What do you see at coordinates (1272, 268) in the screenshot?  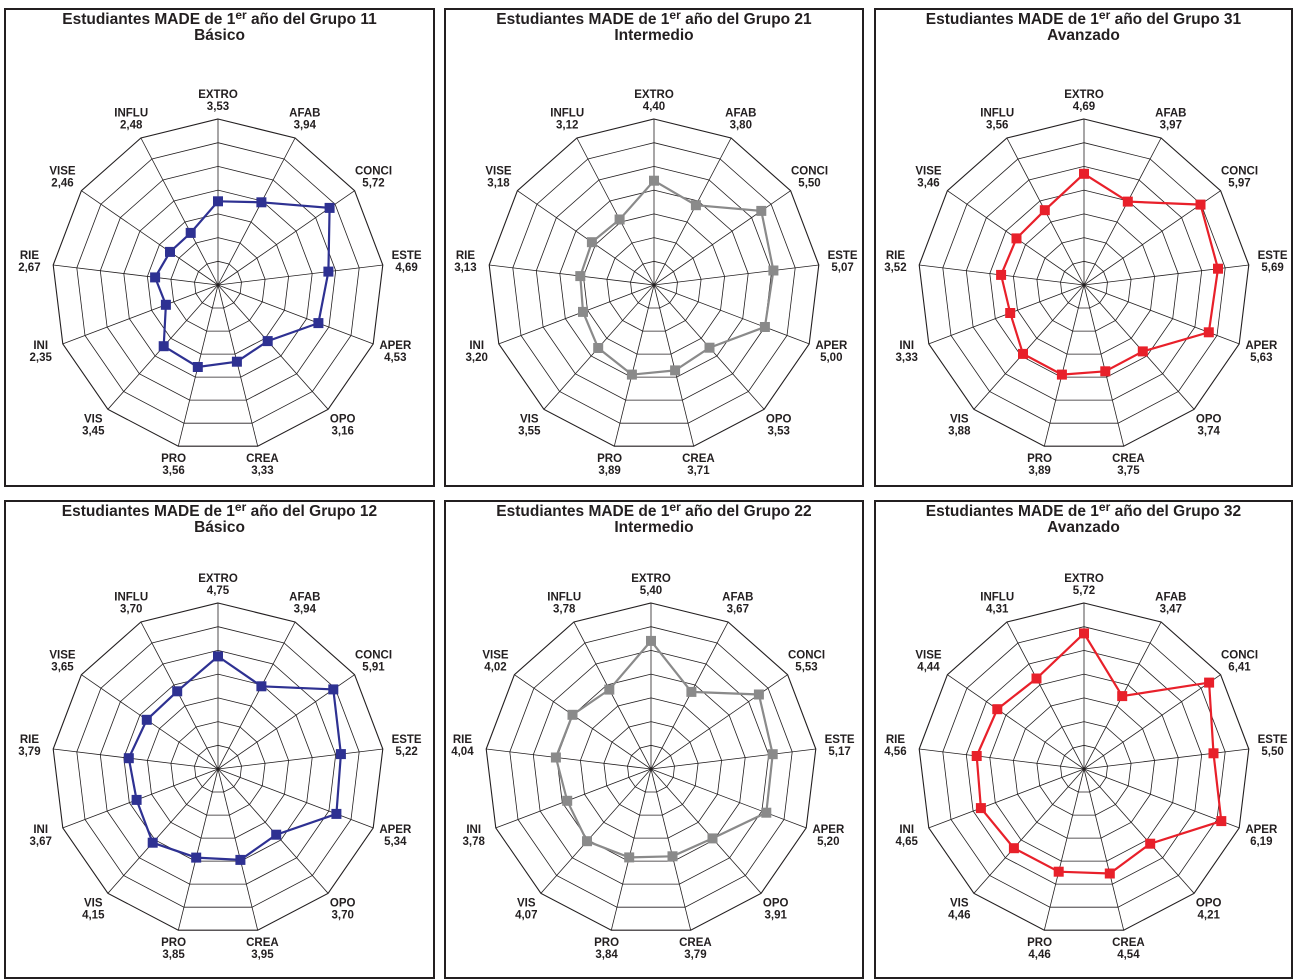 I see `data-label: 5,69` at bounding box center [1272, 268].